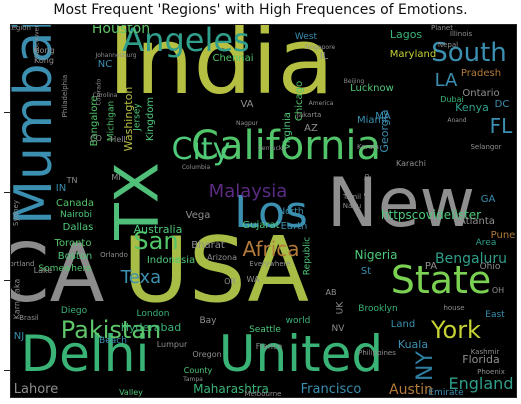  Describe the element at coordinates (298, 321) in the screenshot. I see `word-world: world` at that location.